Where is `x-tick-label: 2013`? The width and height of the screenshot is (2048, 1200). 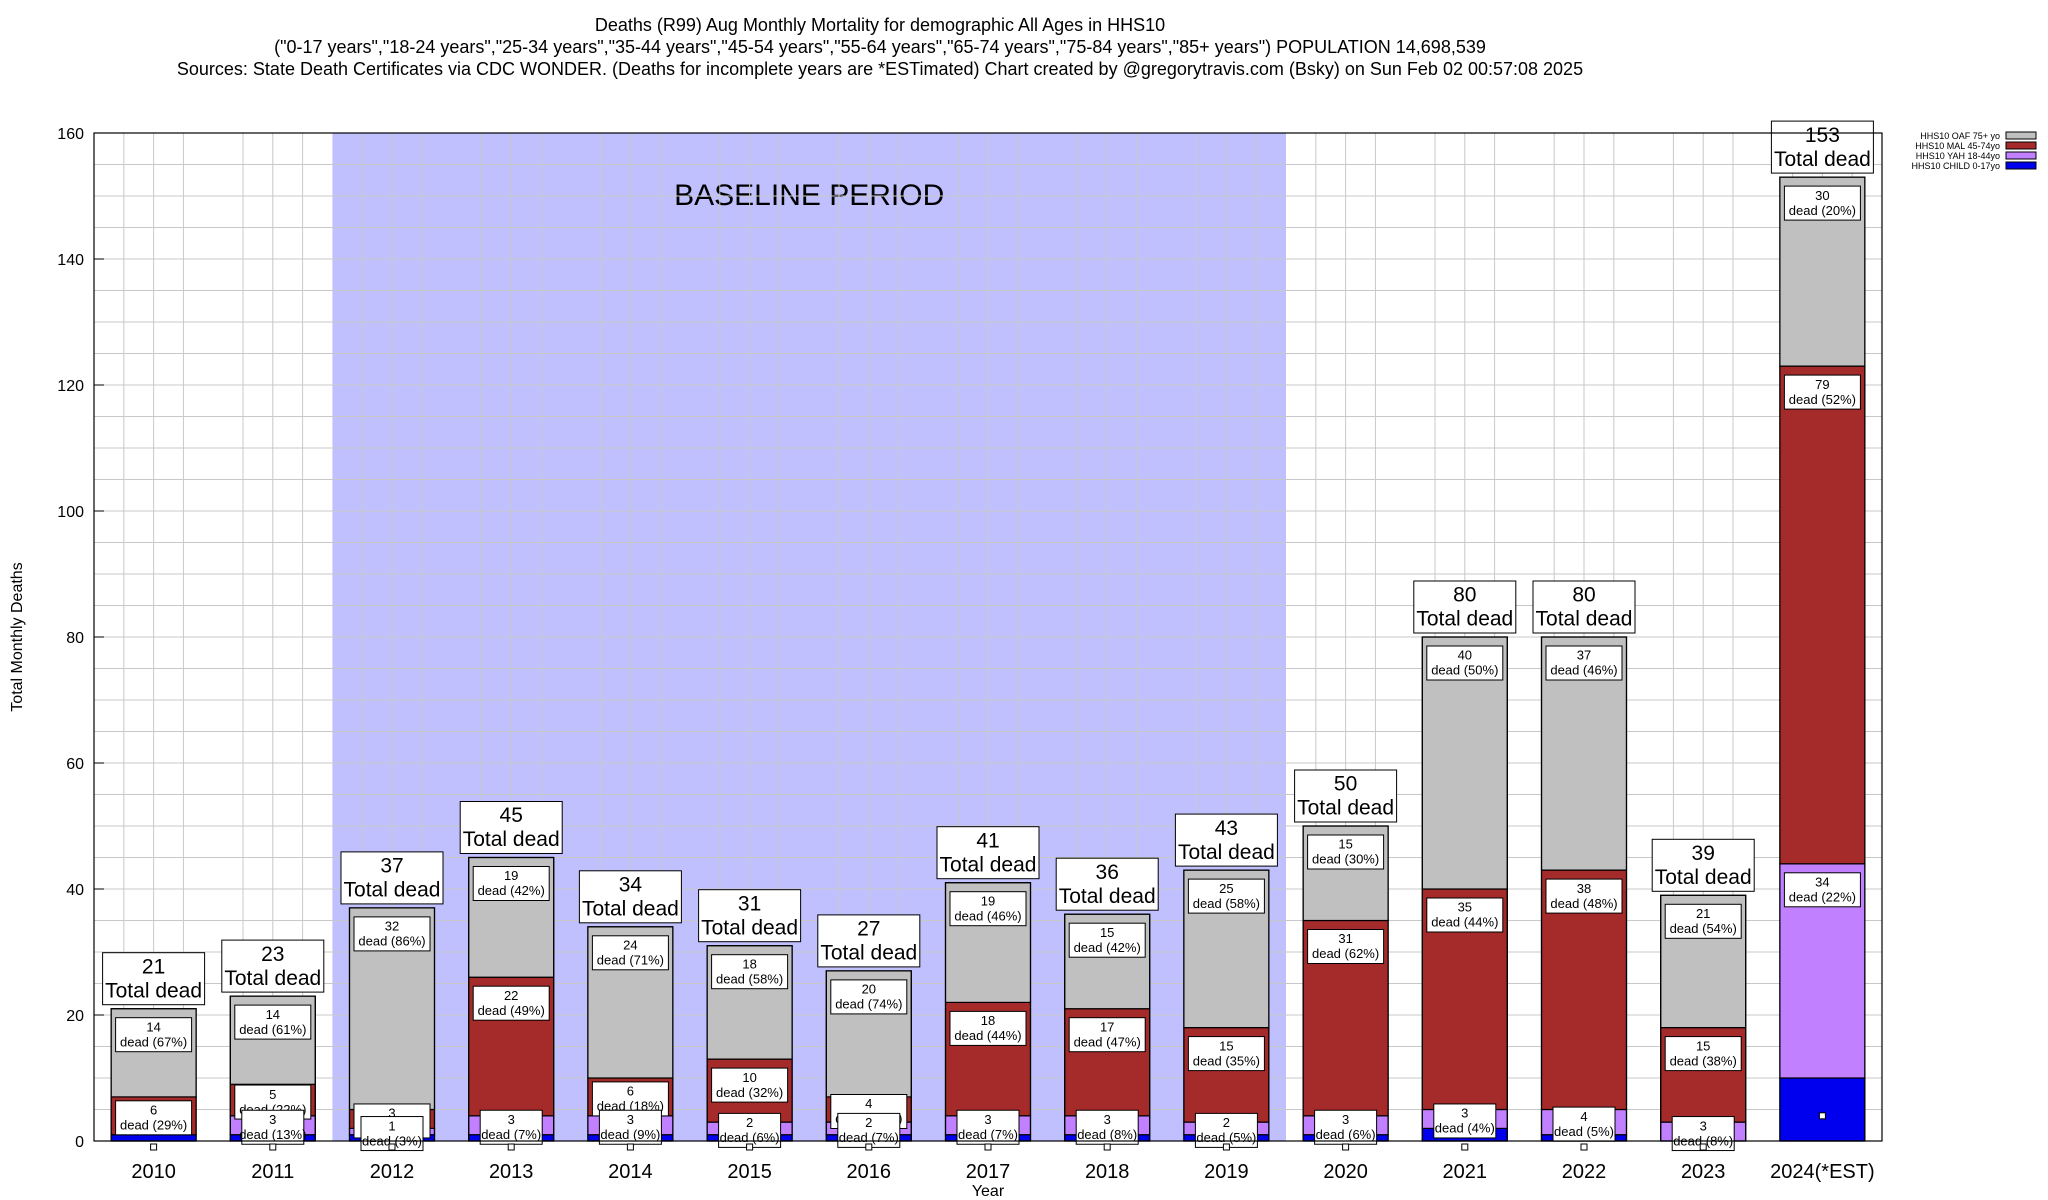
x-tick-label: 2013 is located at coordinates (511, 1172).